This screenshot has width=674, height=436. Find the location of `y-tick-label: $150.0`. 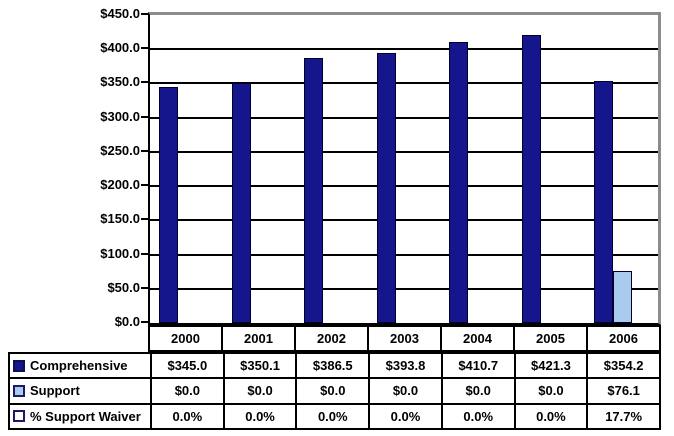

y-tick-label: $150.0 is located at coordinates (120, 219).